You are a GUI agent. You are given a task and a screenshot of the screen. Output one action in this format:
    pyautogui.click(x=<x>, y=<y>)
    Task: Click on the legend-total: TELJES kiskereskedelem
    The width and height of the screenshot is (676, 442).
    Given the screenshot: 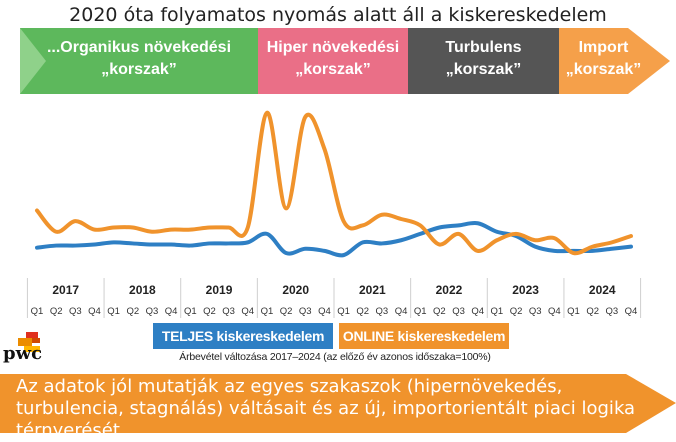 What is the action you would take?
    pyautogui.click(x=243, y=336)
    